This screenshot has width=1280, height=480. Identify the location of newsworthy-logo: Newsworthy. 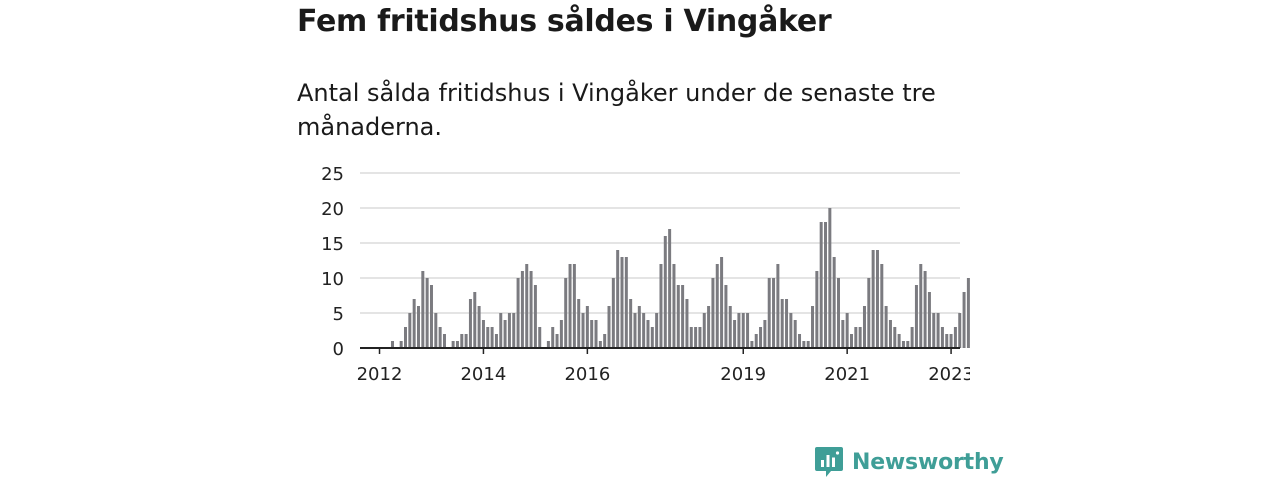
(909, 462).